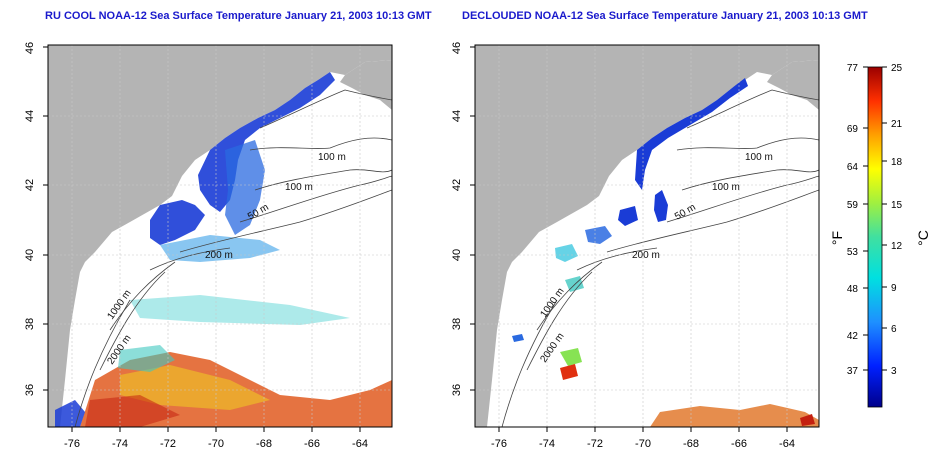 This screenshot has height=475, width=950. I want to click on cold-water-patch, so click(691, 134).